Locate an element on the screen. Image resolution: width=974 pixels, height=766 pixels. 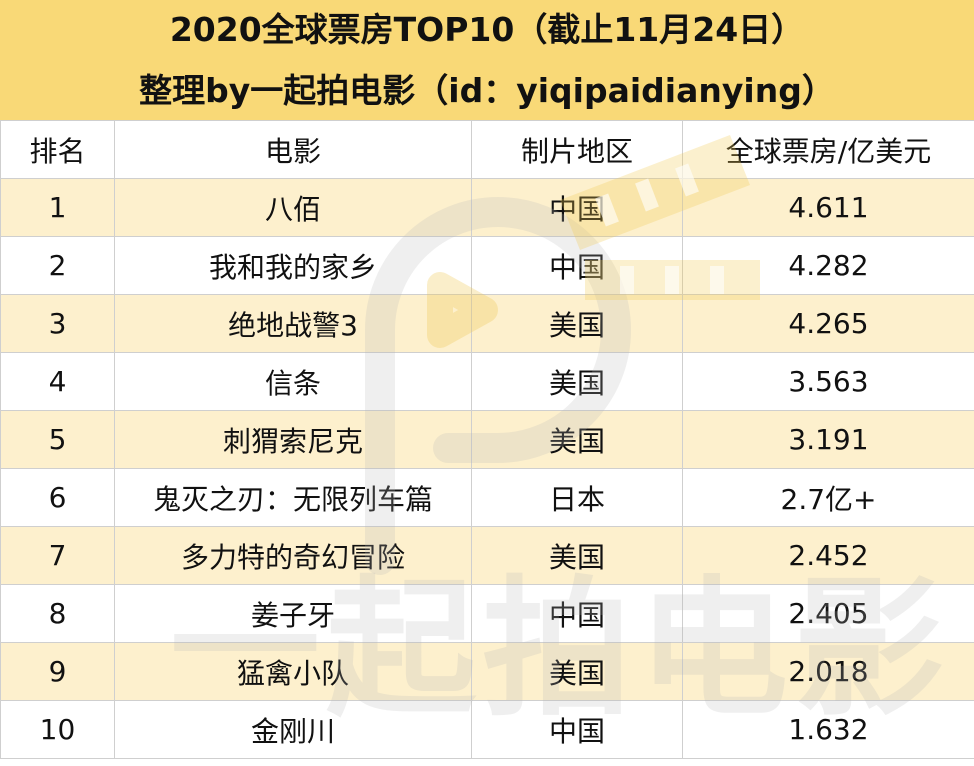
table-row: 1 八佰 中国 4.611 is located at coordinates (487, 208).